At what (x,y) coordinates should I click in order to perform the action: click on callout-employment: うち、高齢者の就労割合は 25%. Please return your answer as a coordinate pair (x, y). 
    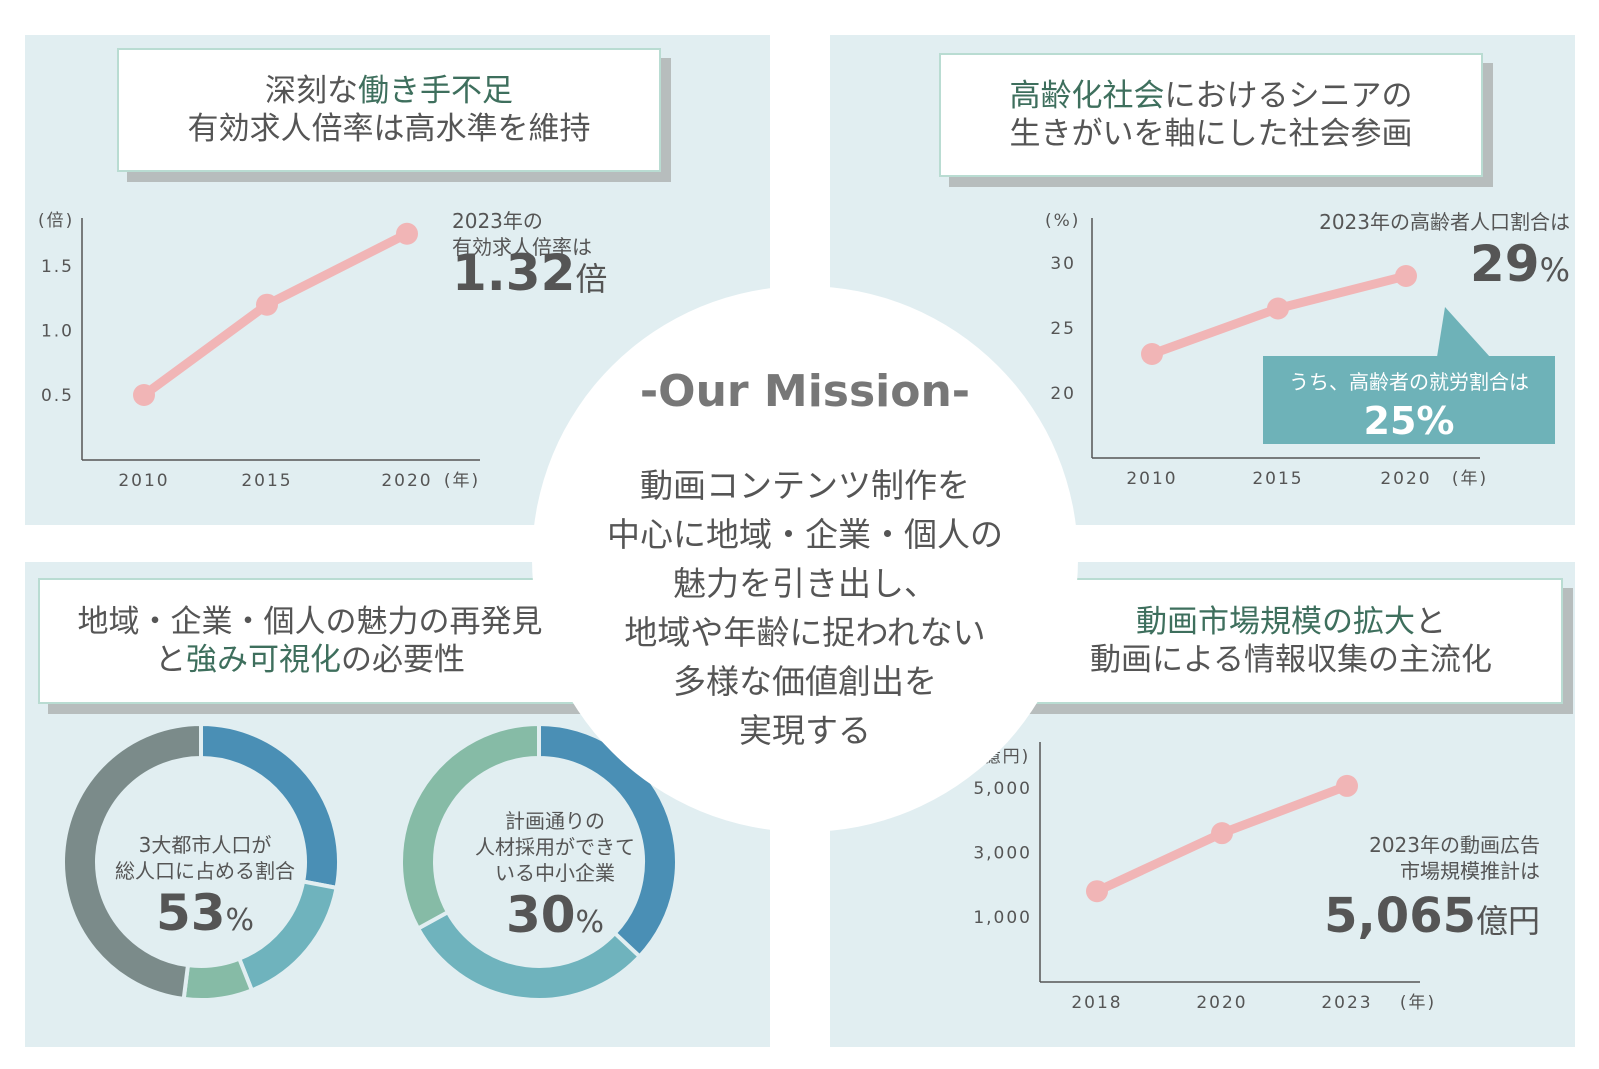
    Looking at the image, I should click on (1409, 400).